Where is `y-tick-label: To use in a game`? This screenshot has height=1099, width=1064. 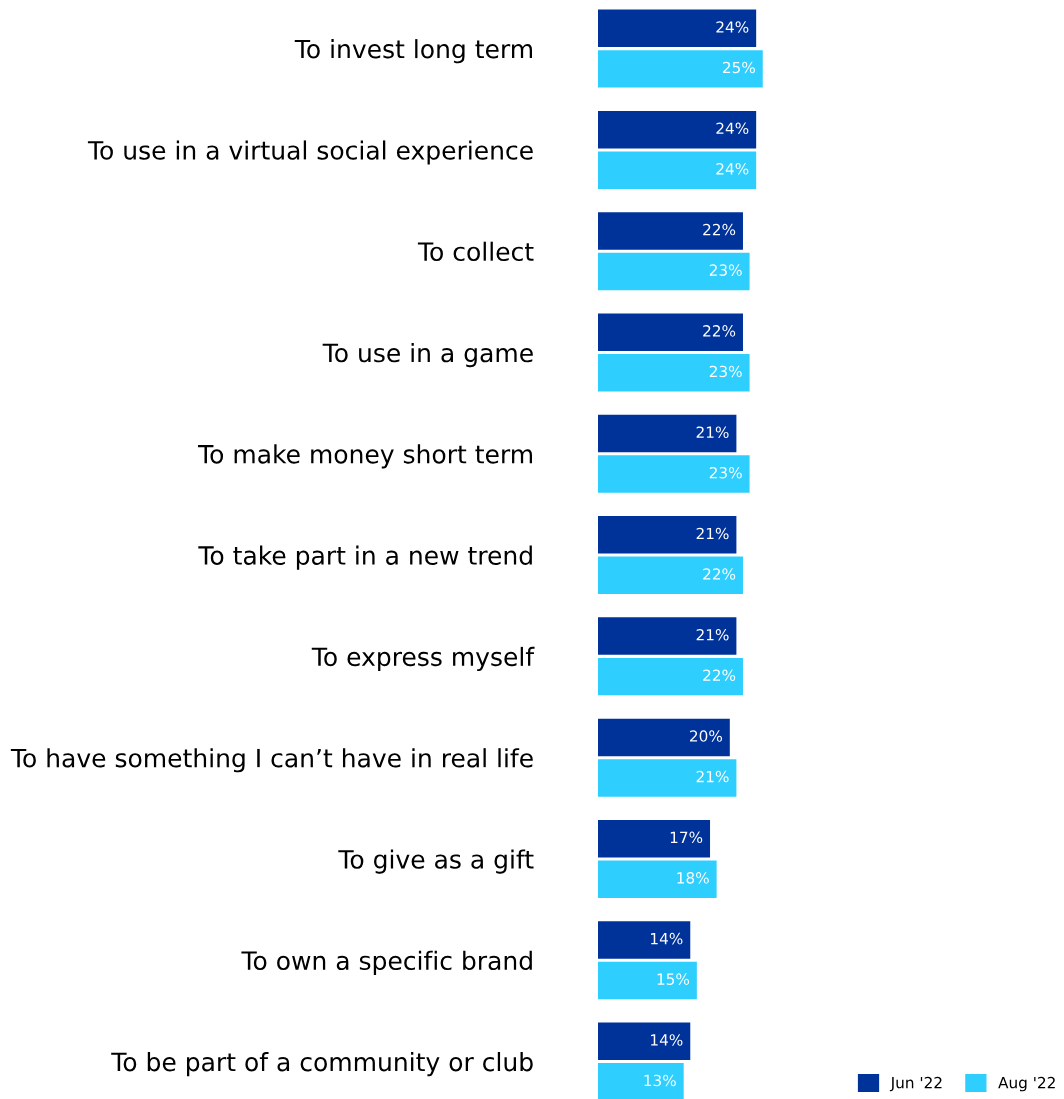
y-tick-label: To use in a game is located at coordinates (427, 355).